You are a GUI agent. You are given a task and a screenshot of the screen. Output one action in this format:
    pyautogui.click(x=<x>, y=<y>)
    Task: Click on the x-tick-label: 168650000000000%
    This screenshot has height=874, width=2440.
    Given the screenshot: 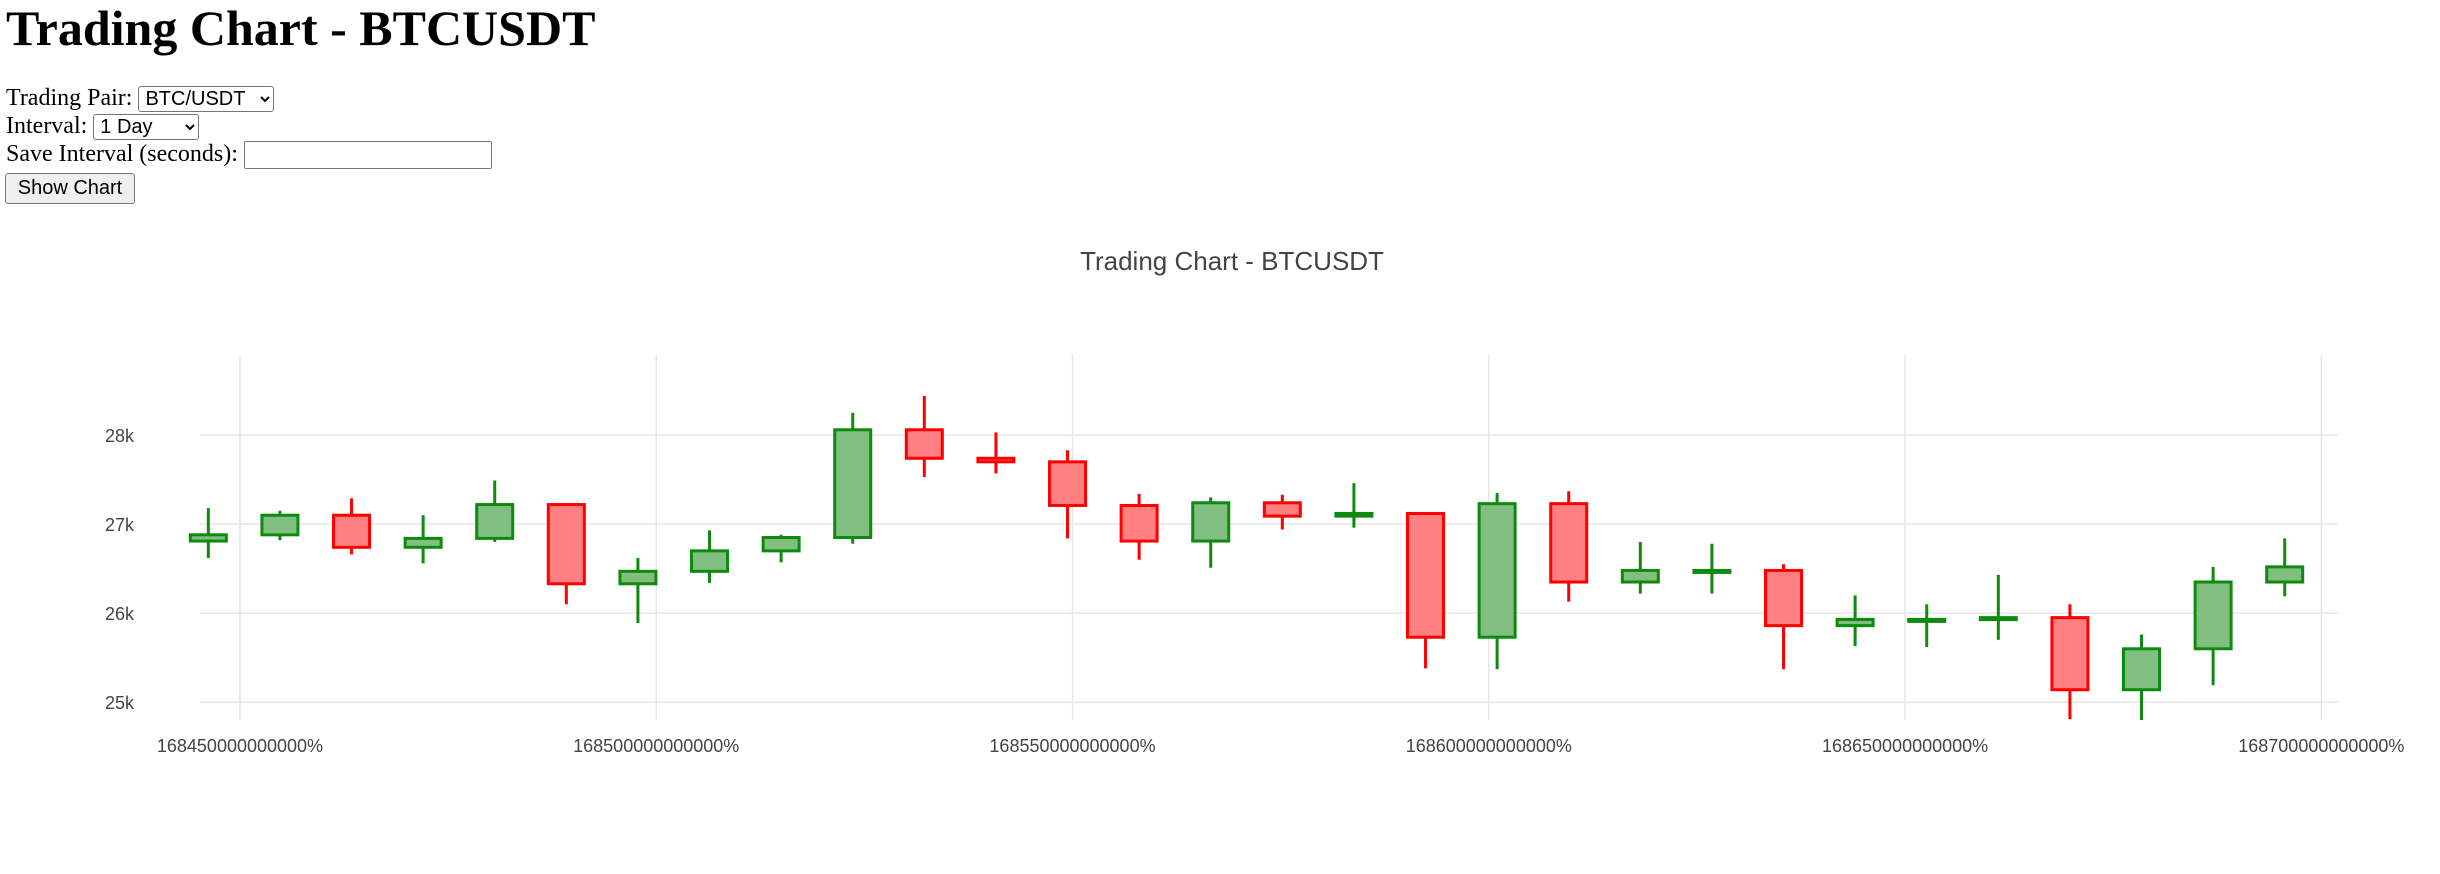 What is the action you would take?
    pyautogui.click(x=1905, y=746)
    